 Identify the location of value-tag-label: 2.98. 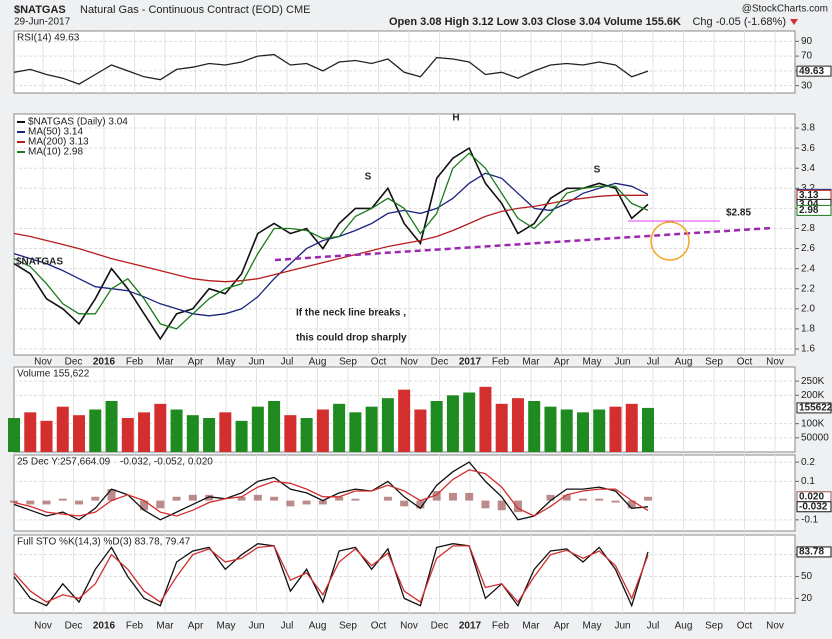
(809, 210).